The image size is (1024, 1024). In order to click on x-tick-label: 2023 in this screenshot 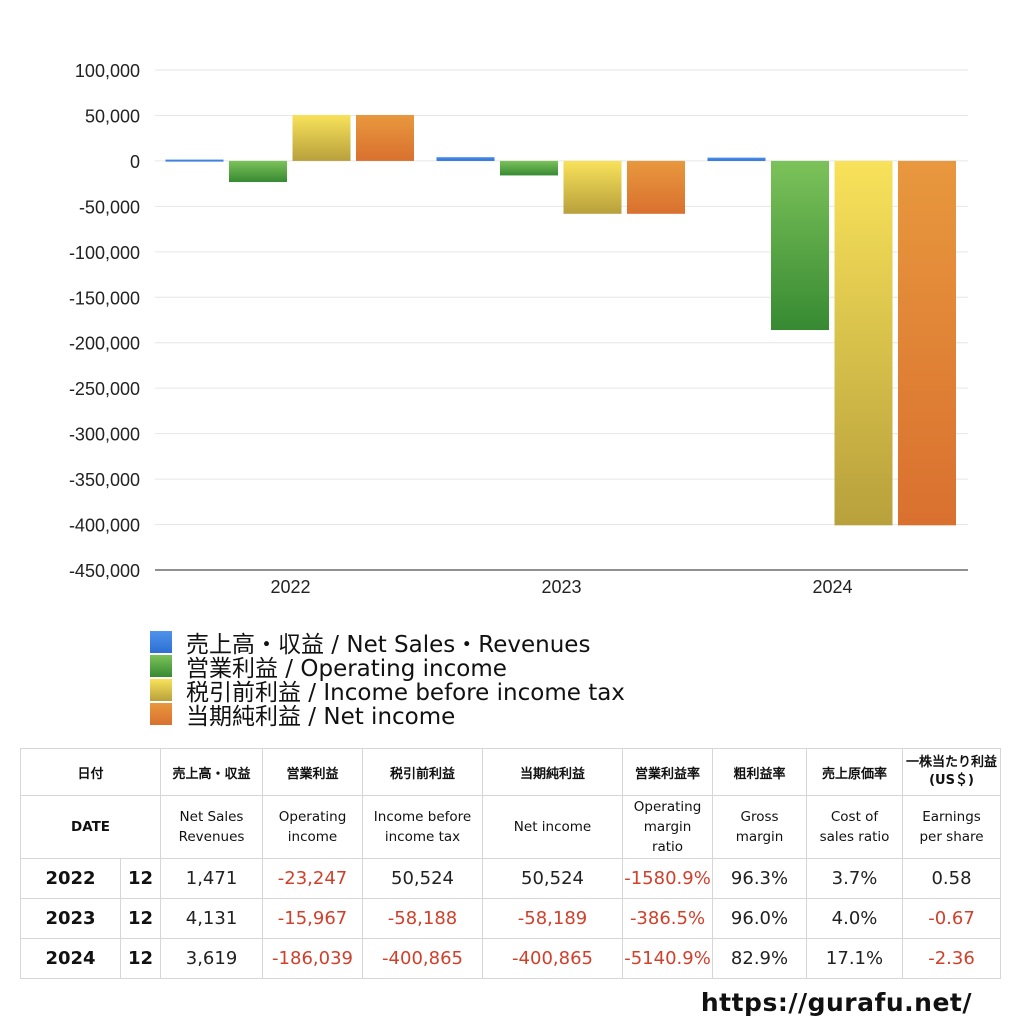, I will do `click(561, 587)`.